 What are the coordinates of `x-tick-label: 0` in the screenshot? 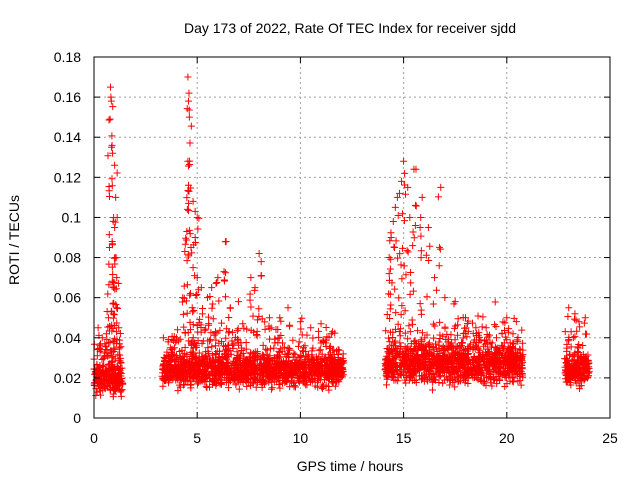 It's located at (94, 438).